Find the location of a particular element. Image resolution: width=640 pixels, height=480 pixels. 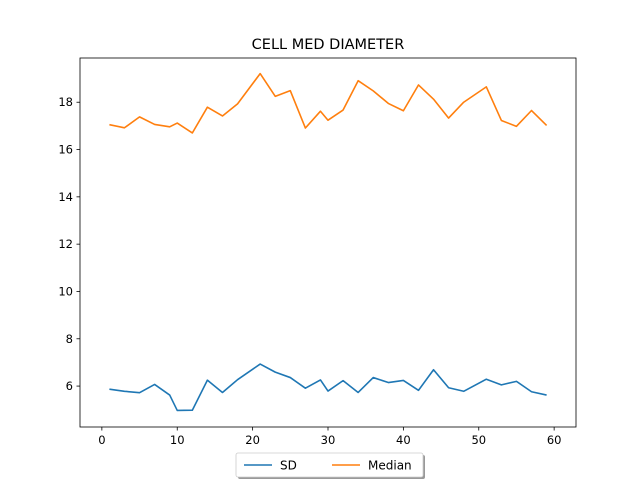

legend-box is located at coordinates (329, 465).